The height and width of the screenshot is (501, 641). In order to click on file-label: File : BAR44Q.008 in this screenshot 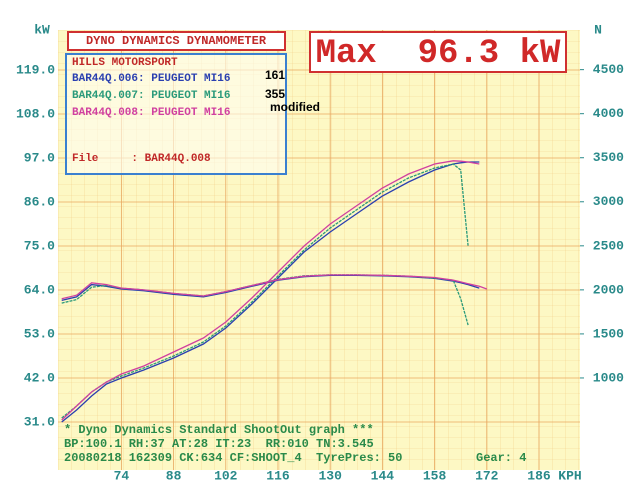, I will do `click(141, 159)`.